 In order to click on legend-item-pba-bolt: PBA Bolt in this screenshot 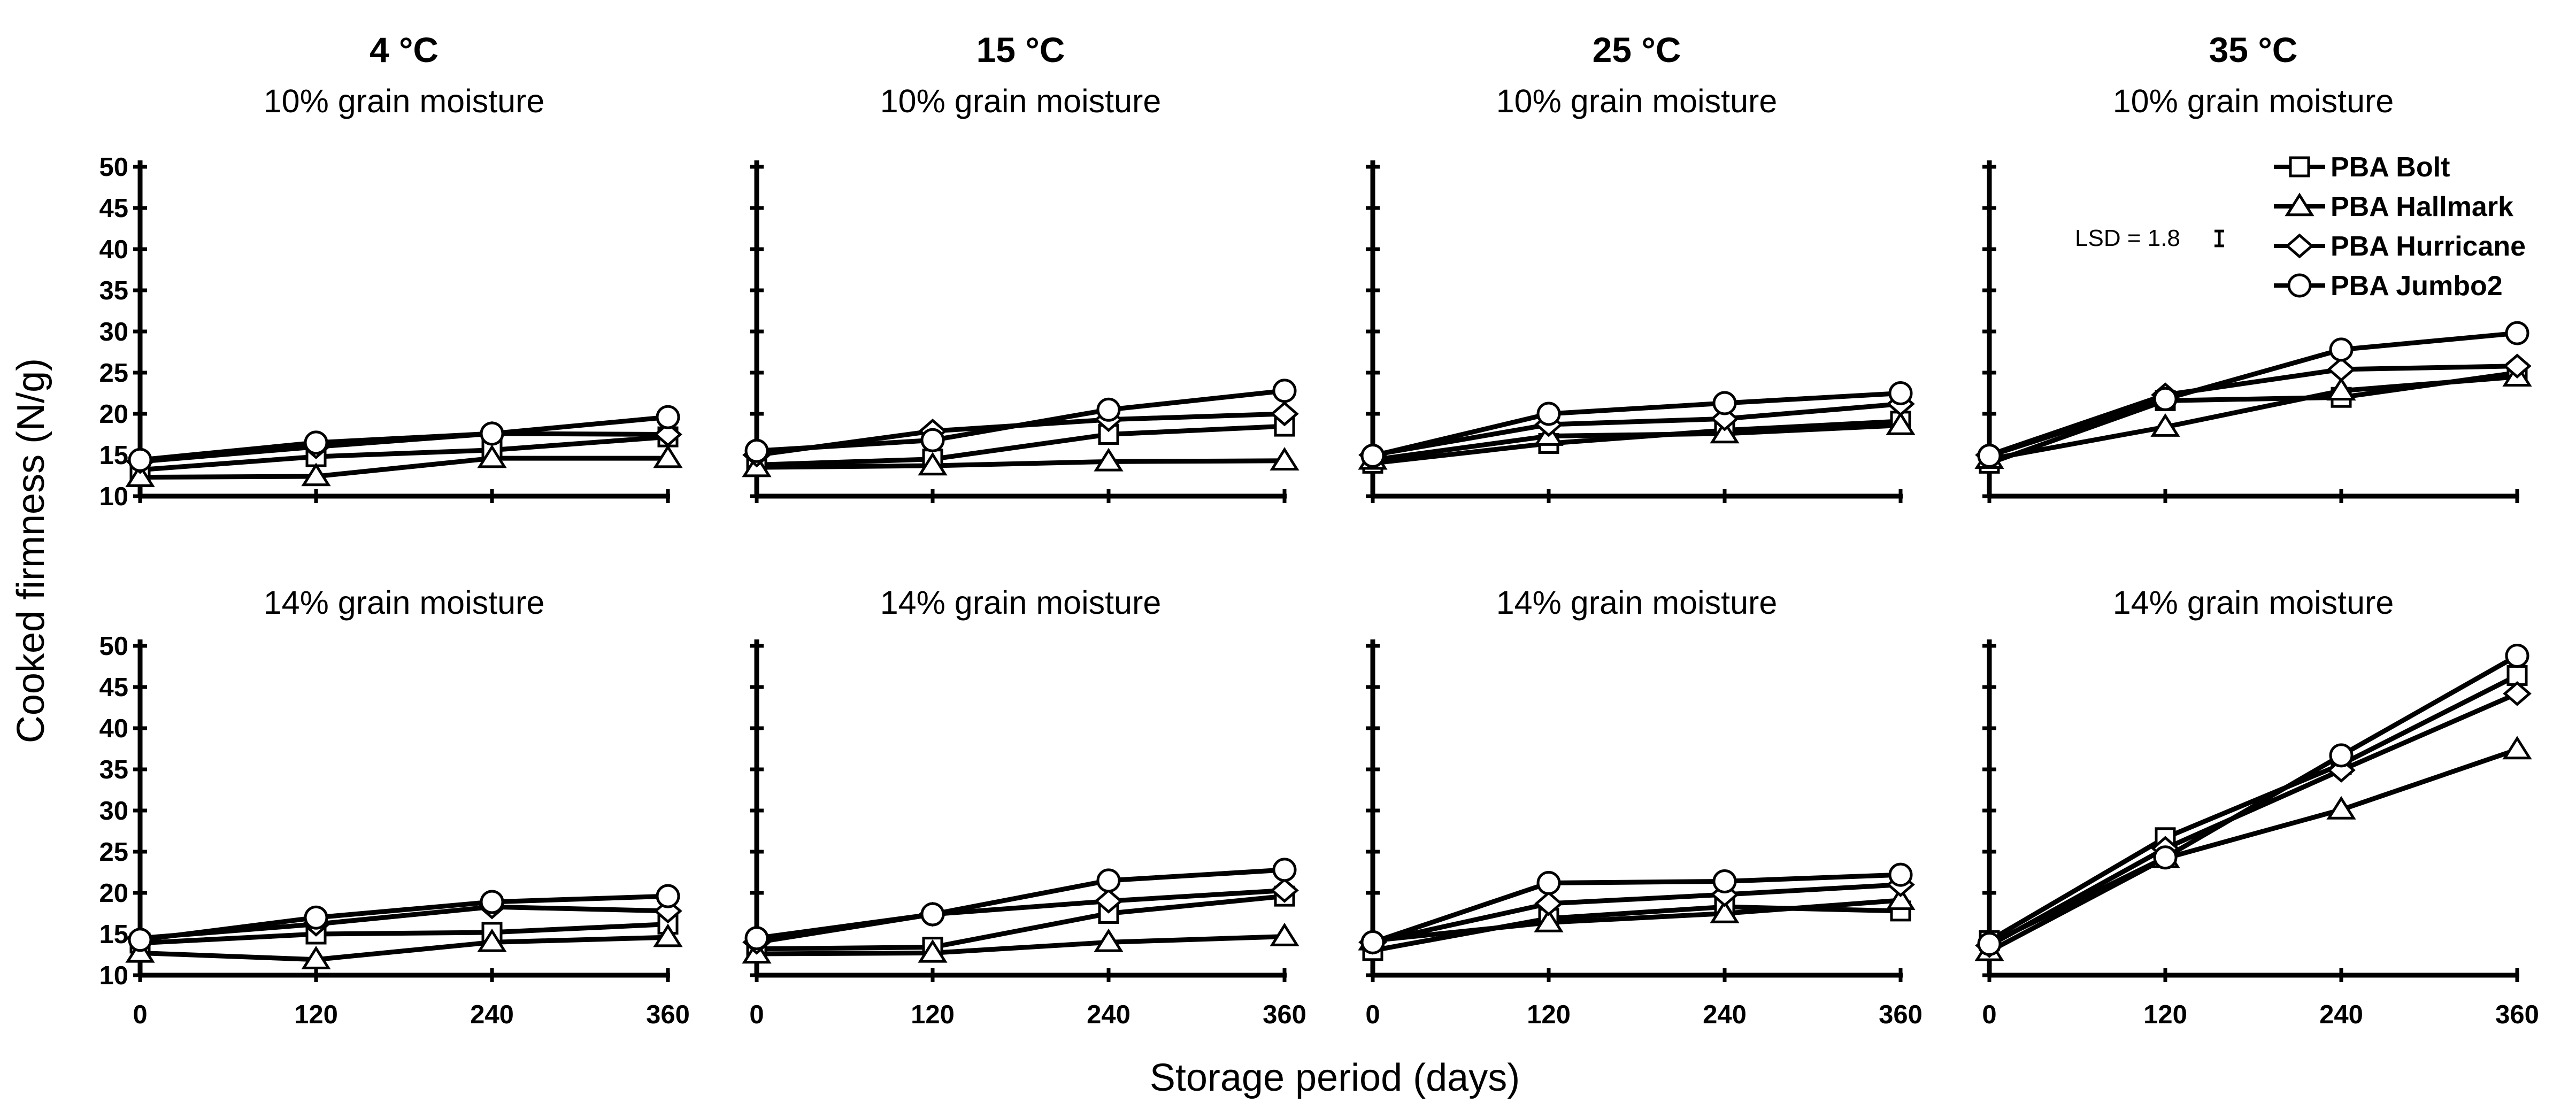, I will do `click(2362, 167)`.